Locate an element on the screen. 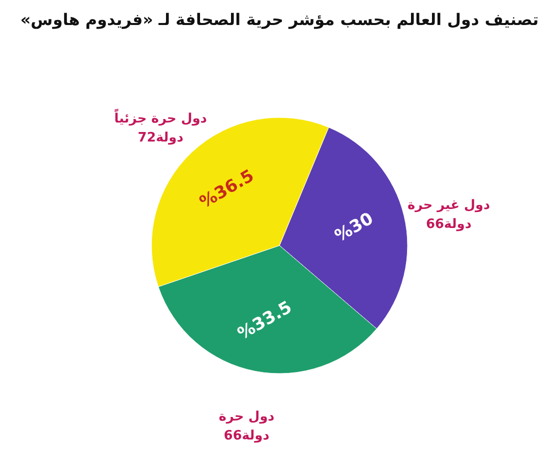 The width and height of the screenshot is (559, 459). slice-label: دول غير حرة 66دولة is located at coordinates (449, 215).